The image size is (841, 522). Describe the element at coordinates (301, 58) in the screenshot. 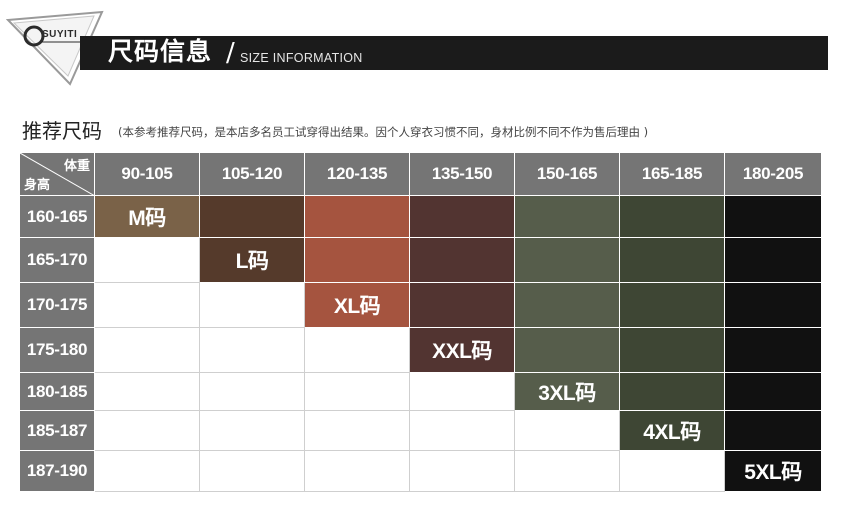

I see `page-subtitle: SIZE INFORMATION` at that location.